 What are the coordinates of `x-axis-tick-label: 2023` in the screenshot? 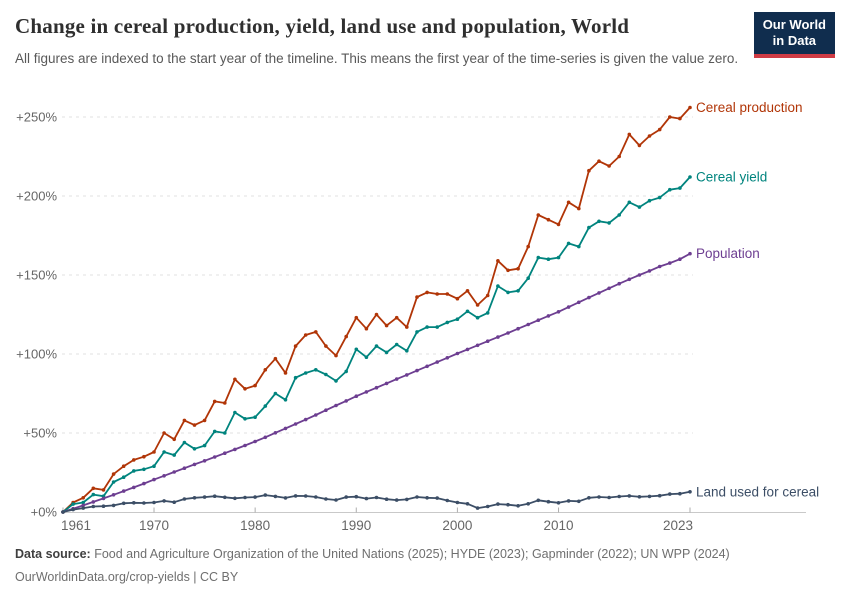 It's located at (678, 525).